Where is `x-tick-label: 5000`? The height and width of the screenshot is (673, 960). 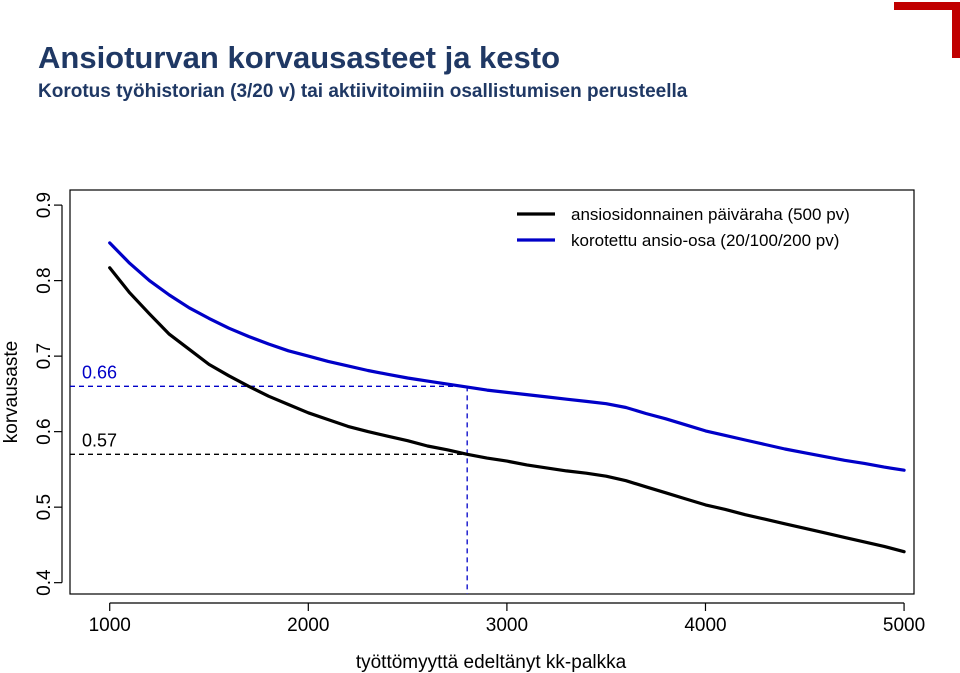 x-tick-label: 5000 is located at coordinates (904, 625).